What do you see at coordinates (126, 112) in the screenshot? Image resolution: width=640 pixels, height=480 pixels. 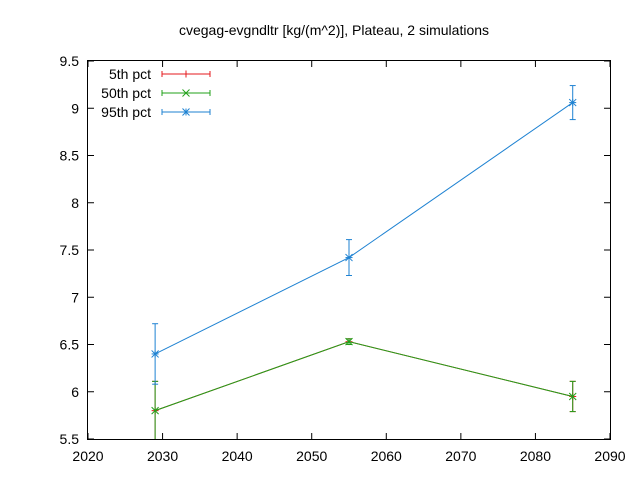 I see `legend-label: 95th pct` at bounding box center [126, 112].